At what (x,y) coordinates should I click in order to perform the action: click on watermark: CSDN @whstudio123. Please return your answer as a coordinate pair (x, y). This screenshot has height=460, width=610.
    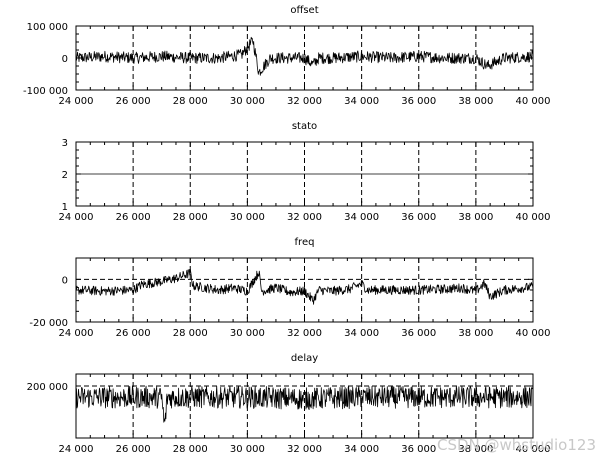
    Looking at the image, I should click on (516, 445).